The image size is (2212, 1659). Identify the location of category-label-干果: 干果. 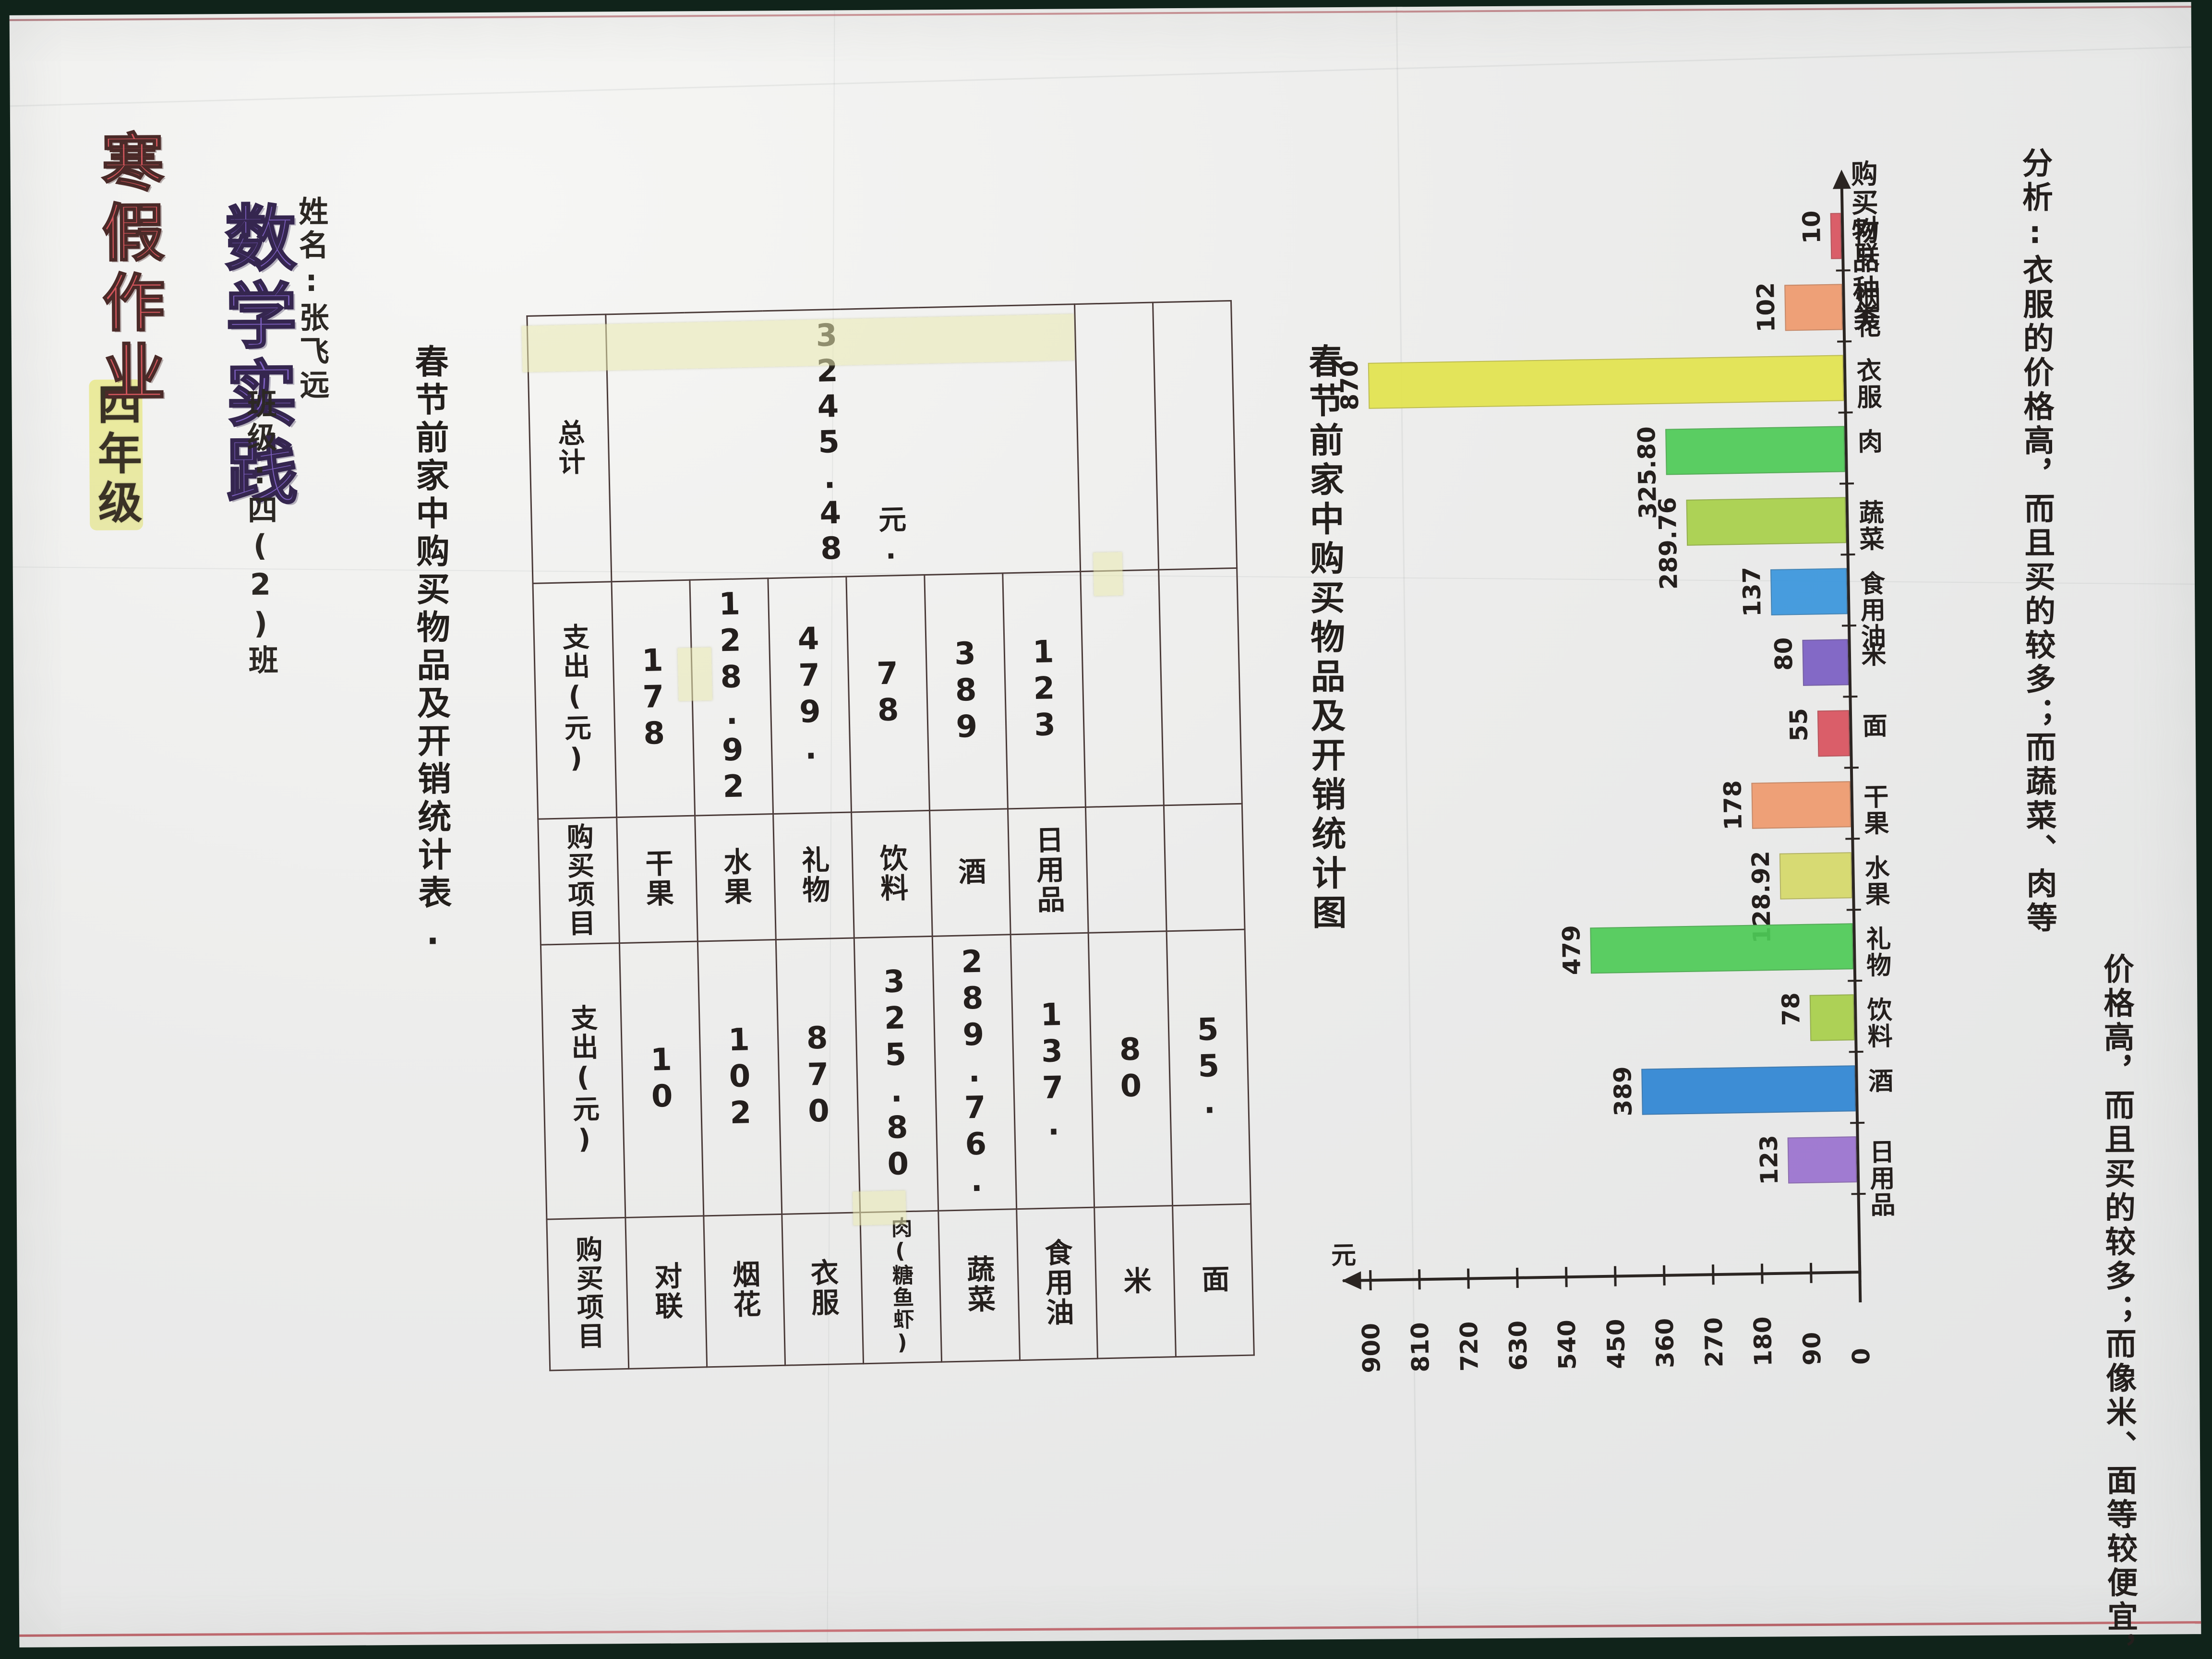
(1874, 810).